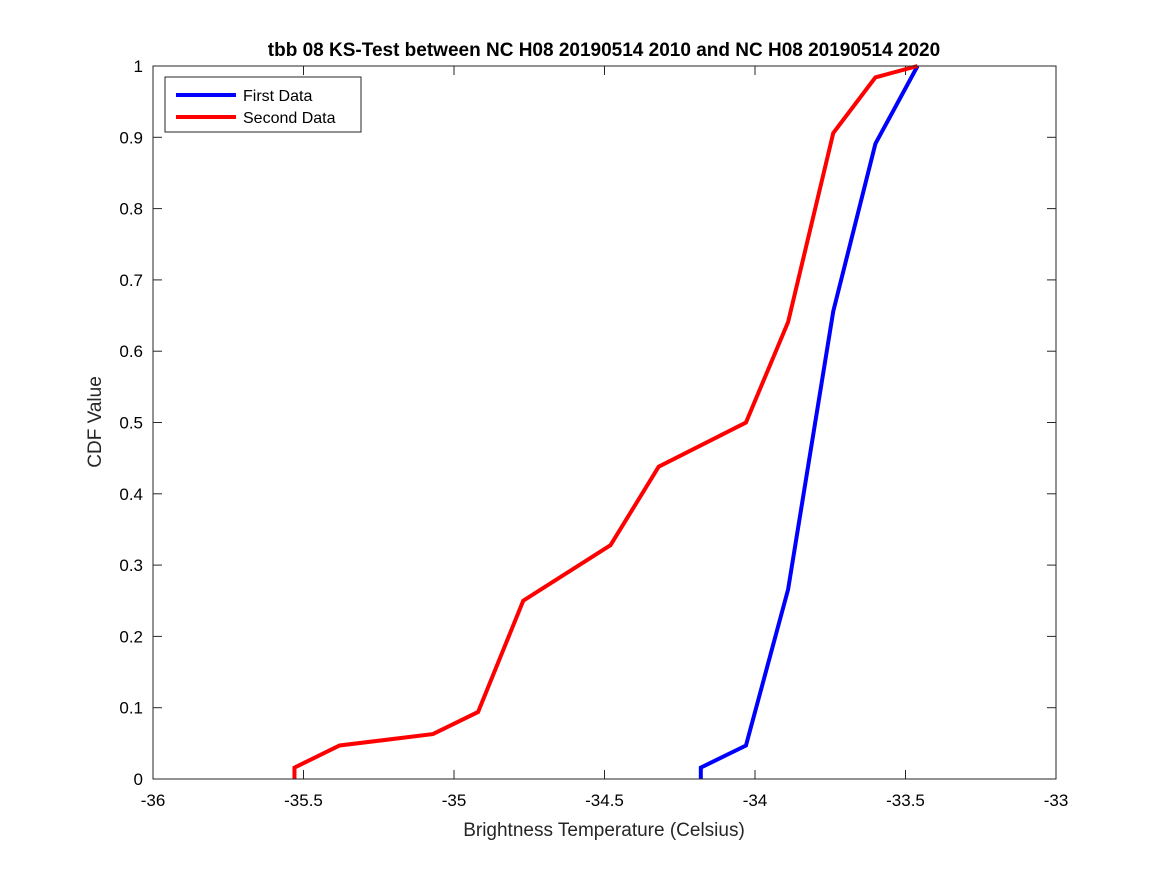  Describe the element at coordinates (1056, 800) in the screenshot. I see `x-tick-label: -33` at that location.